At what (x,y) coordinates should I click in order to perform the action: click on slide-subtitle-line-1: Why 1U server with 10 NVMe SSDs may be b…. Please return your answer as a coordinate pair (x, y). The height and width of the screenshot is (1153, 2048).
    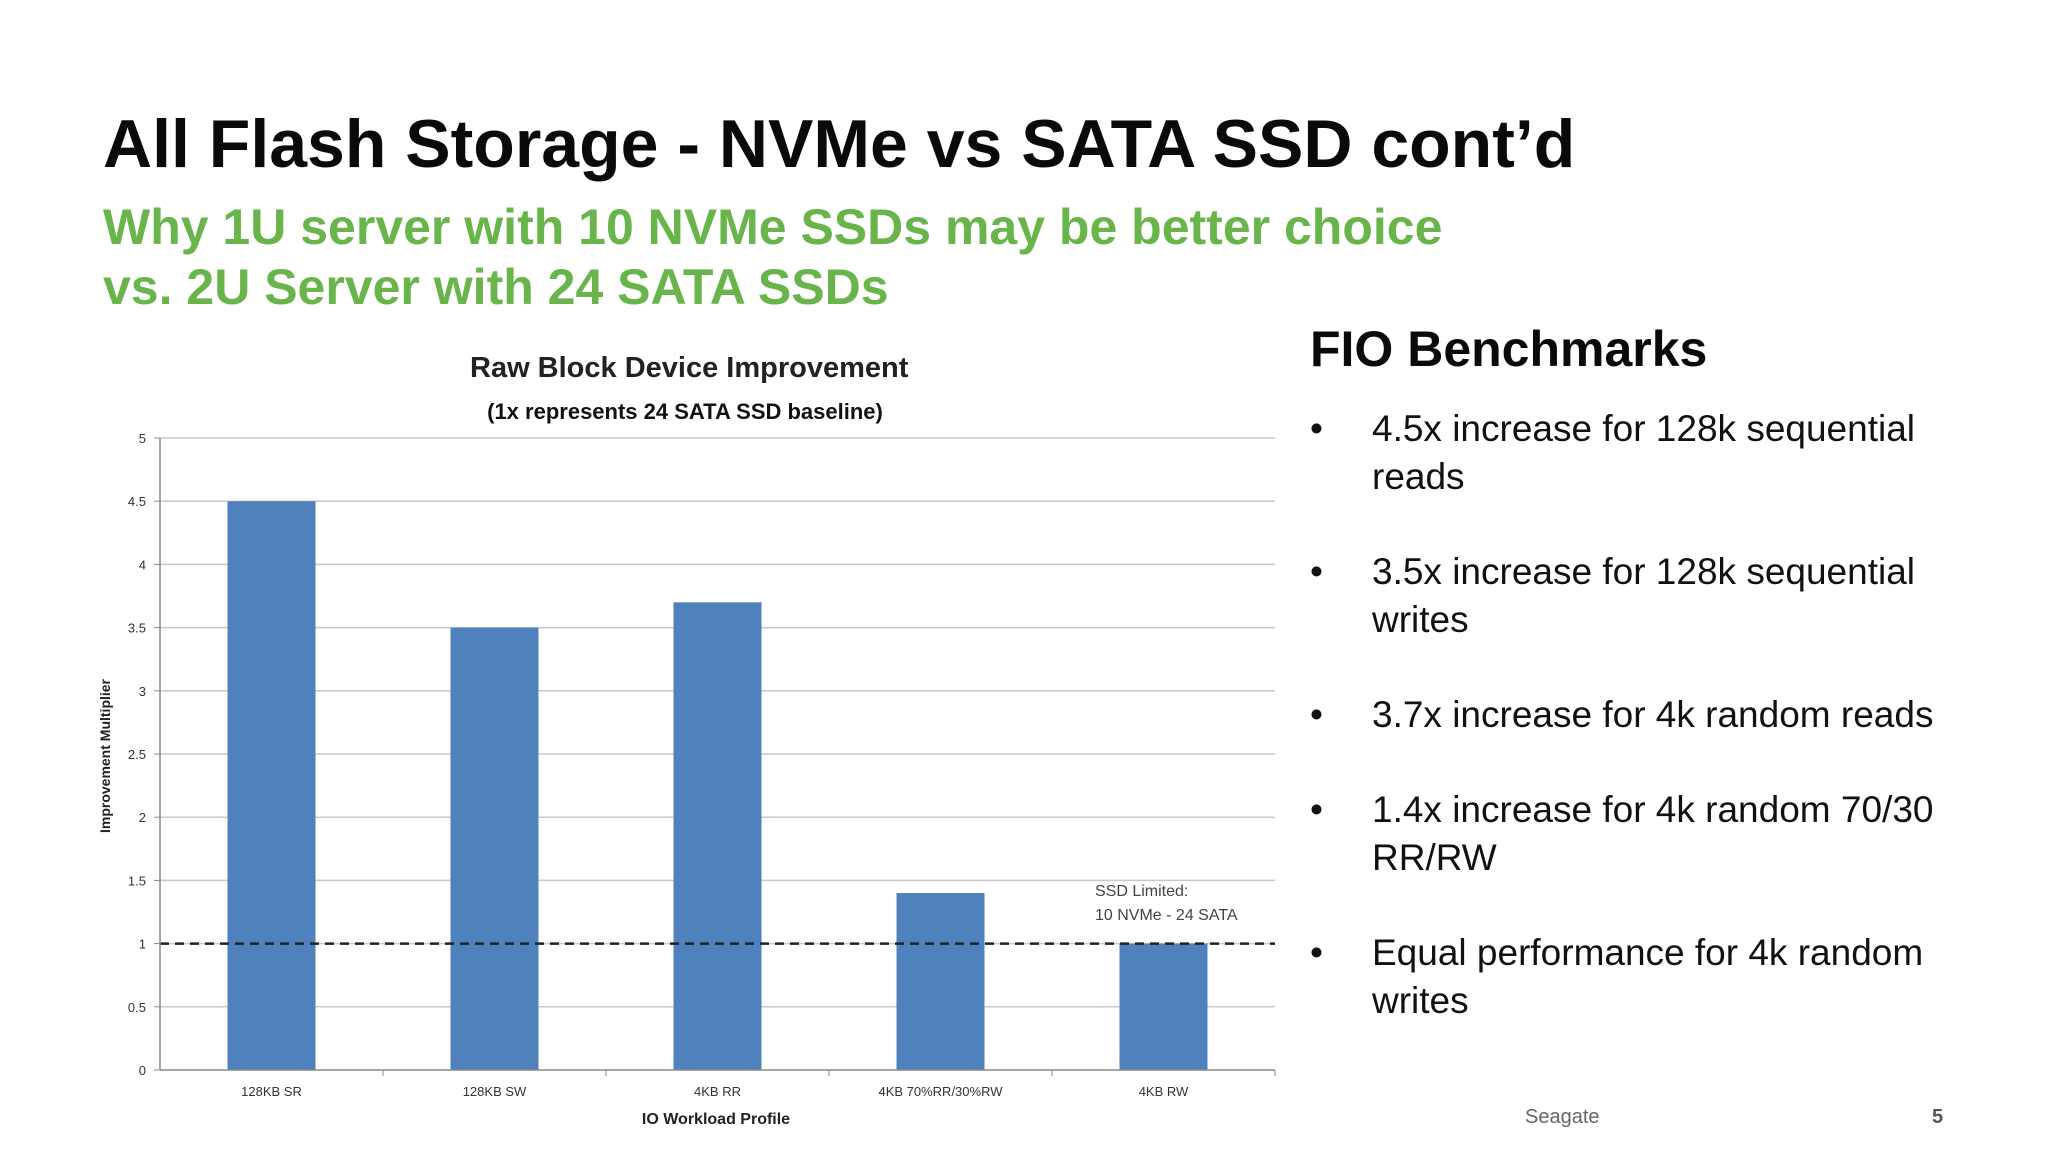
    Looking at the image, I should click on (773, 227).